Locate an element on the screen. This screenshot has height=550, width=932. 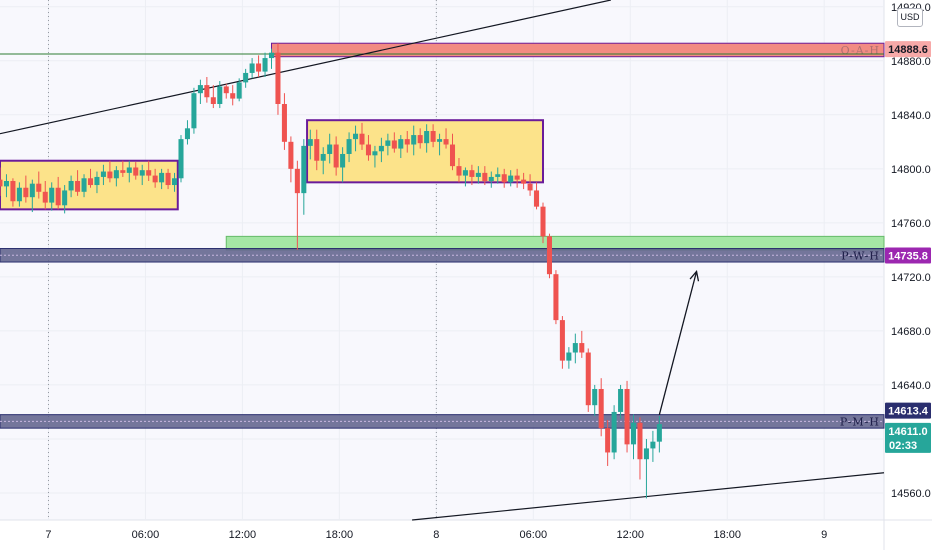
x-tick-label: 7 is located at coordinates (48, 535).